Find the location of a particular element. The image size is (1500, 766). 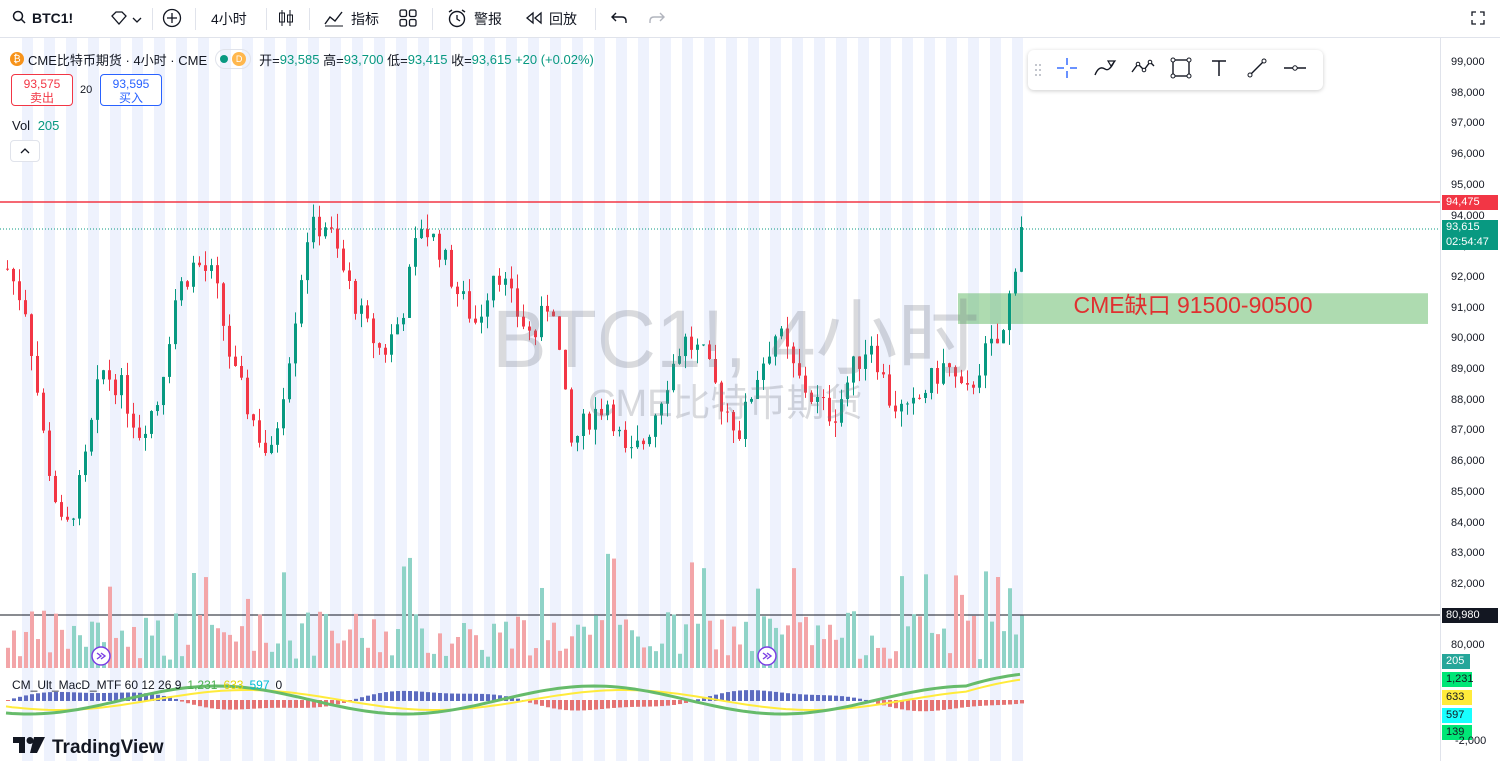

horizontal-ray-tool is located at coordinates (1295, 70).